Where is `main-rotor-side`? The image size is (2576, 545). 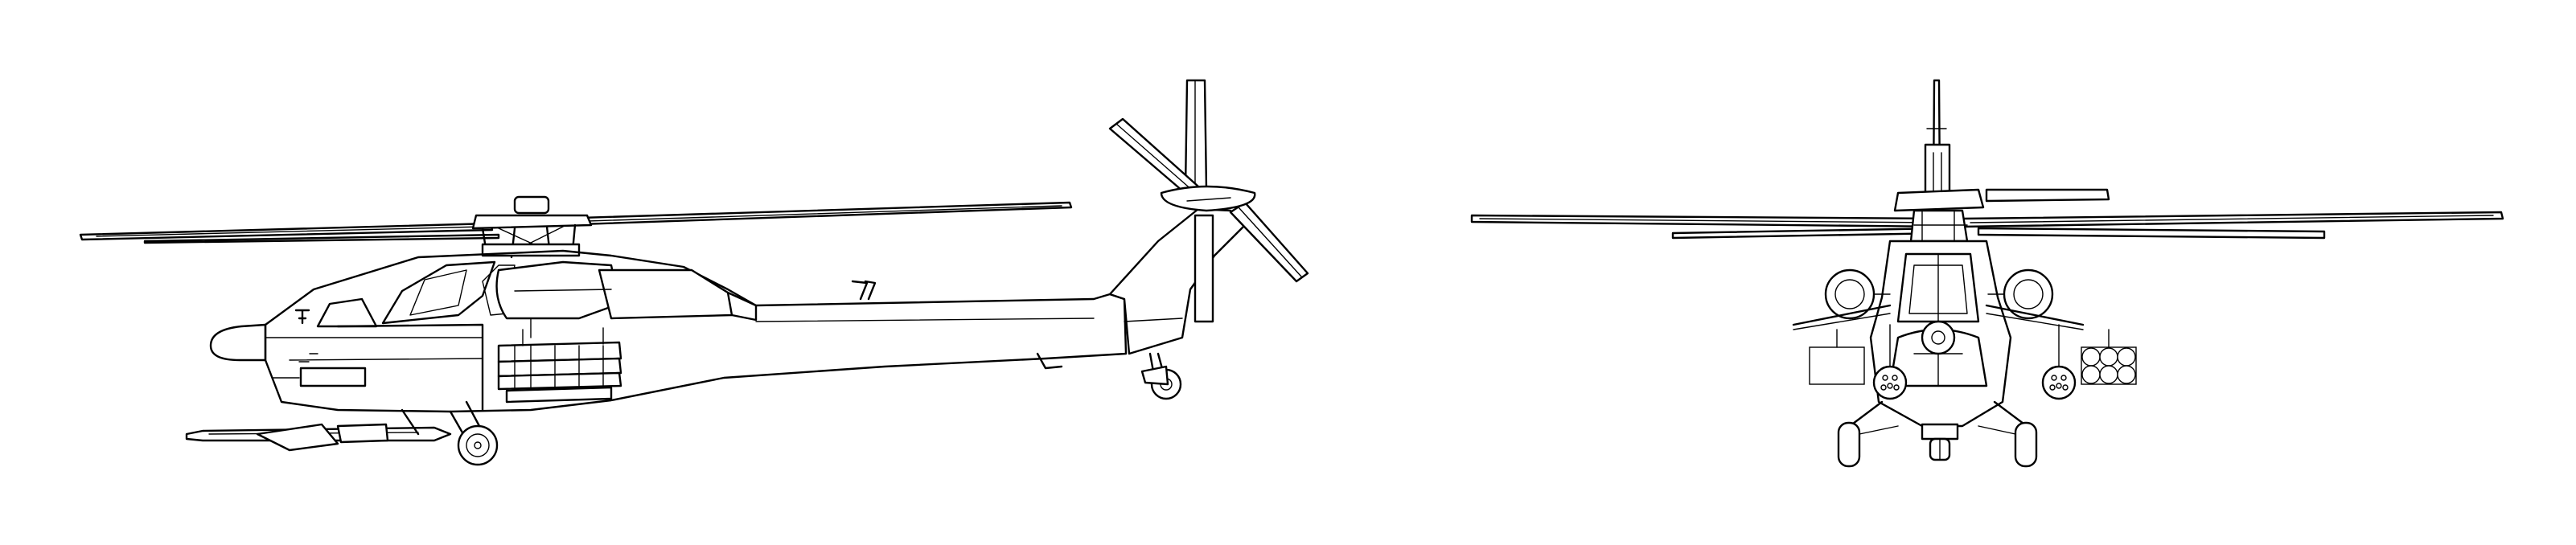 main-rotor-side is located at coordinates (576, 227).